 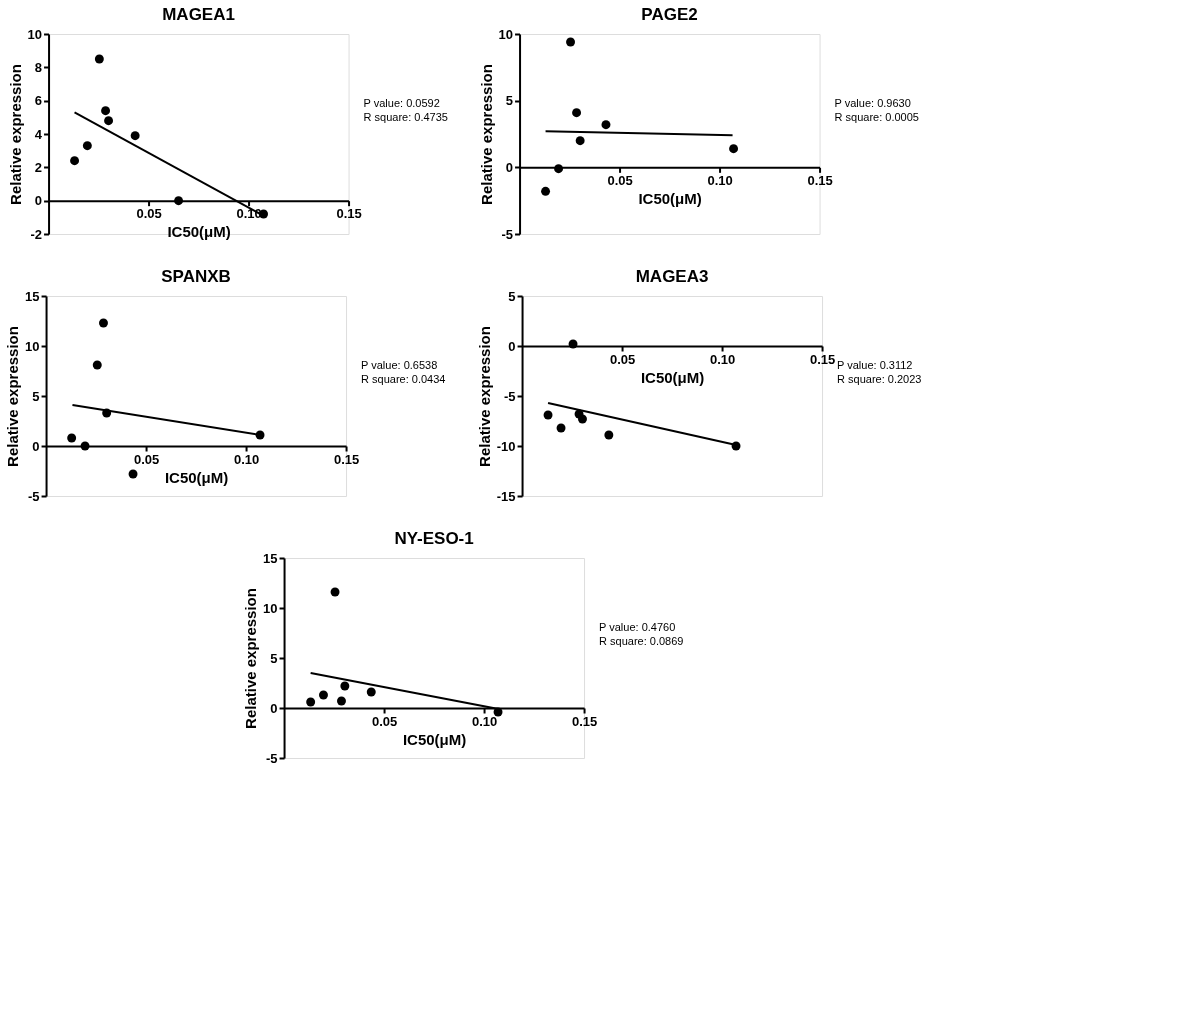 I want to click on y-tick-label: 4, so click(x=38, y=134).